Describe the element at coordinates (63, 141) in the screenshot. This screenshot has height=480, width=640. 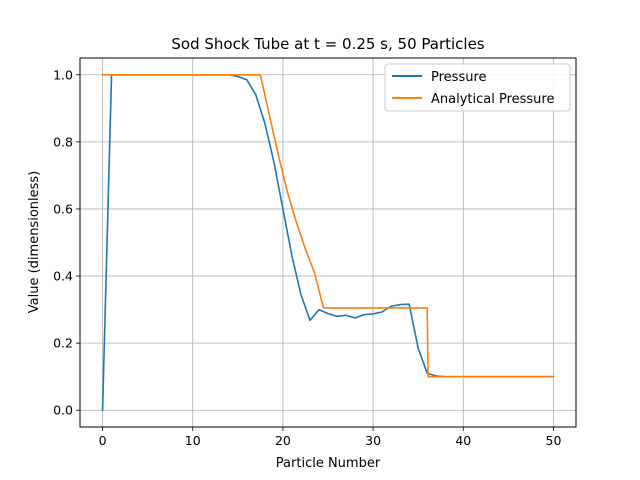
I see `y-tick-label: 0.8` at that location.